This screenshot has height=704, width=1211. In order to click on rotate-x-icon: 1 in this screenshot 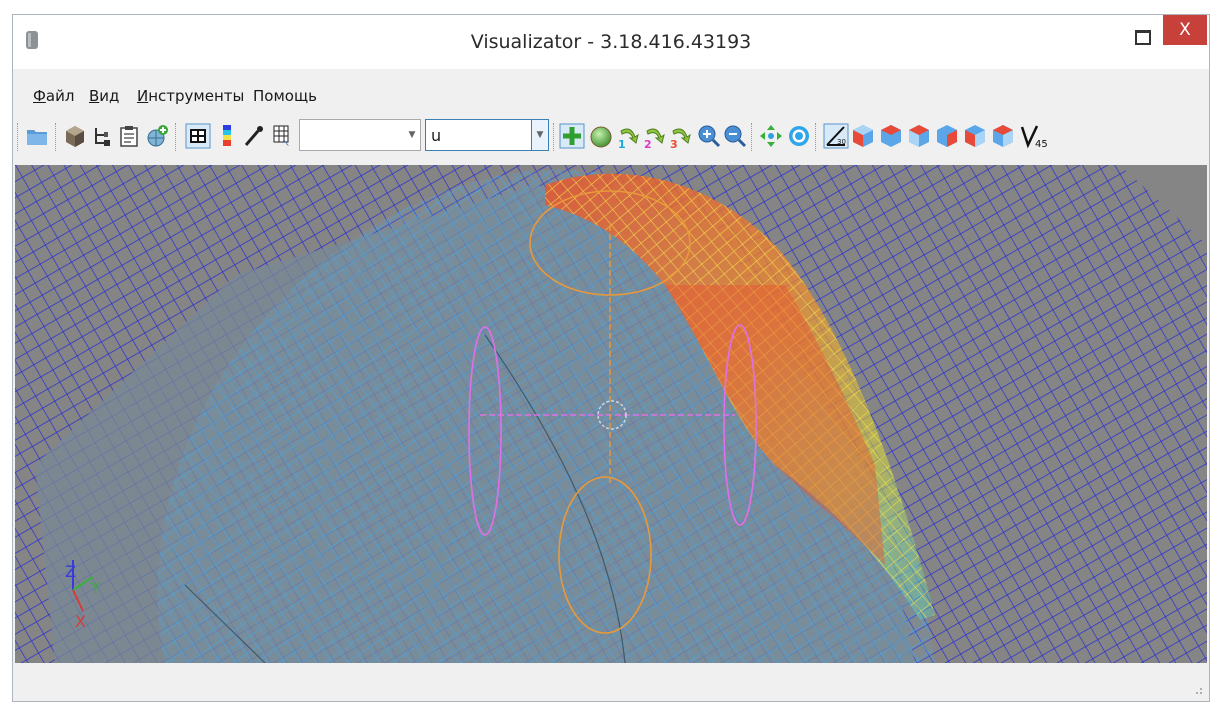, I will do `click(629, 136)`.